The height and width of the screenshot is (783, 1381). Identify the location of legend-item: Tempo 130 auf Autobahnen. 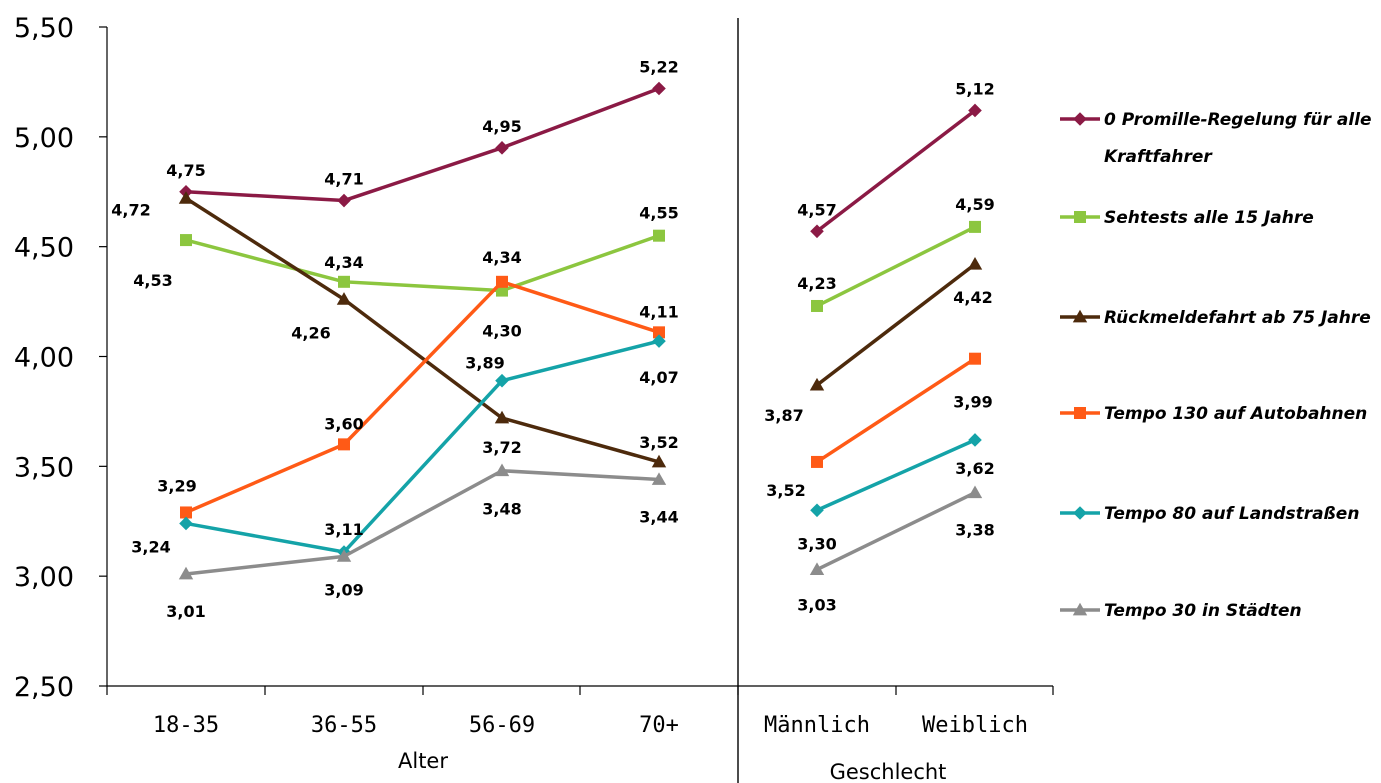
(1213, 414).